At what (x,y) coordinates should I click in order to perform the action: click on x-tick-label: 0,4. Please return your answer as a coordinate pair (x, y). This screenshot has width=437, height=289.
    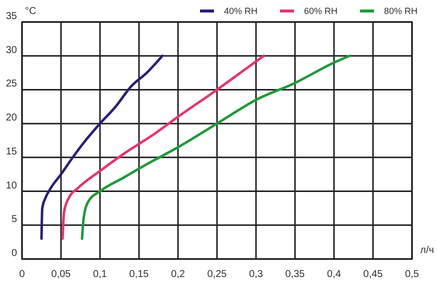
    Looking at the image, I should click on (334, 274).